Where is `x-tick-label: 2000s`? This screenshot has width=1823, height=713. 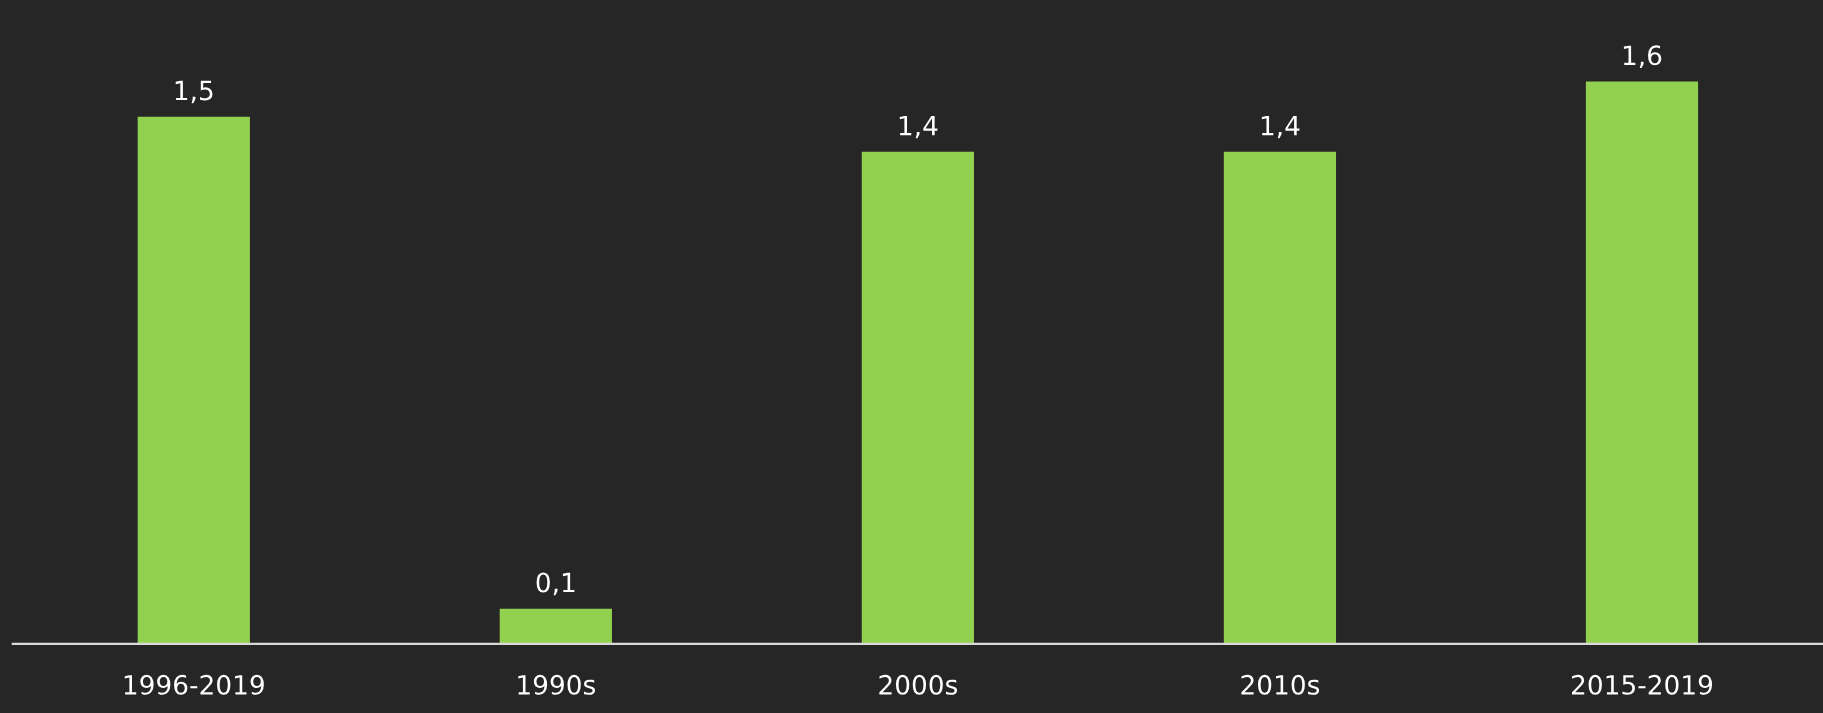 x-tick-label: 2000s is located at coordinates (918, 684).